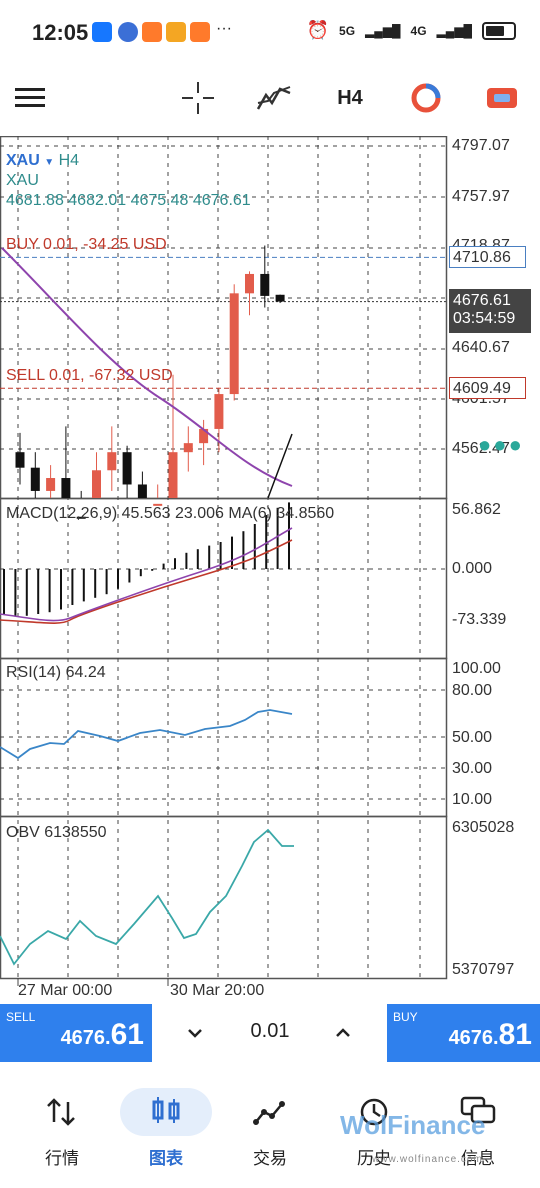 The image size is (540, 1188). I want to click on rsi-scale-10: 10.00, so click(472, 799).